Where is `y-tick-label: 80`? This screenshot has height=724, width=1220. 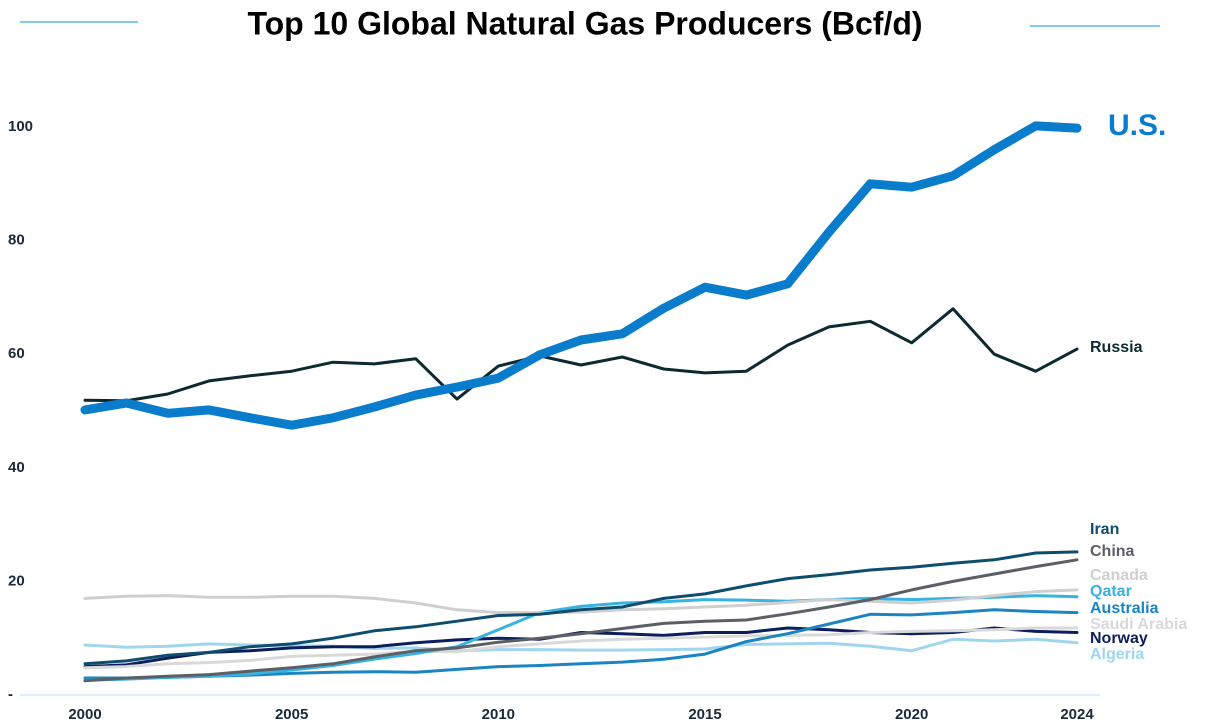 y-tick-label: 80 is located at coordinates (16, 240).